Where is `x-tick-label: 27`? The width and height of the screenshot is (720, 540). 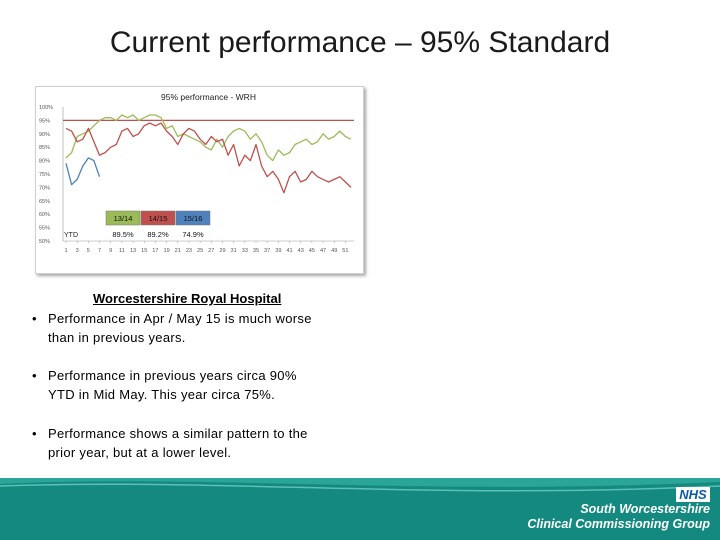
x-tick-label: 27 is located at coordinates (211, 251).